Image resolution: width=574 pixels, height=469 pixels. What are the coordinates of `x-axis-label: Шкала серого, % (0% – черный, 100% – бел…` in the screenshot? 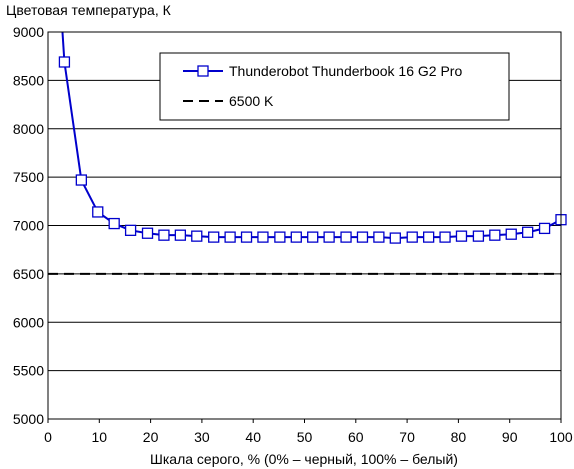 It's located at (304, 459).